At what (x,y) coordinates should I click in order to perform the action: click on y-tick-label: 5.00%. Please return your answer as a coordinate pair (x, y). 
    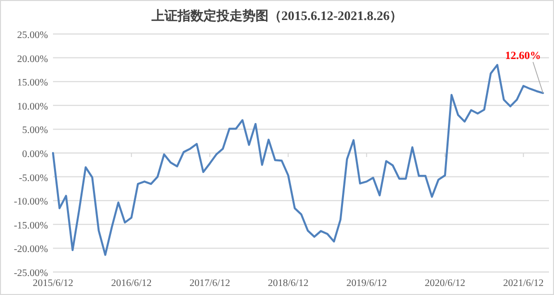
    Looking at the image, I should click on (35, 130).